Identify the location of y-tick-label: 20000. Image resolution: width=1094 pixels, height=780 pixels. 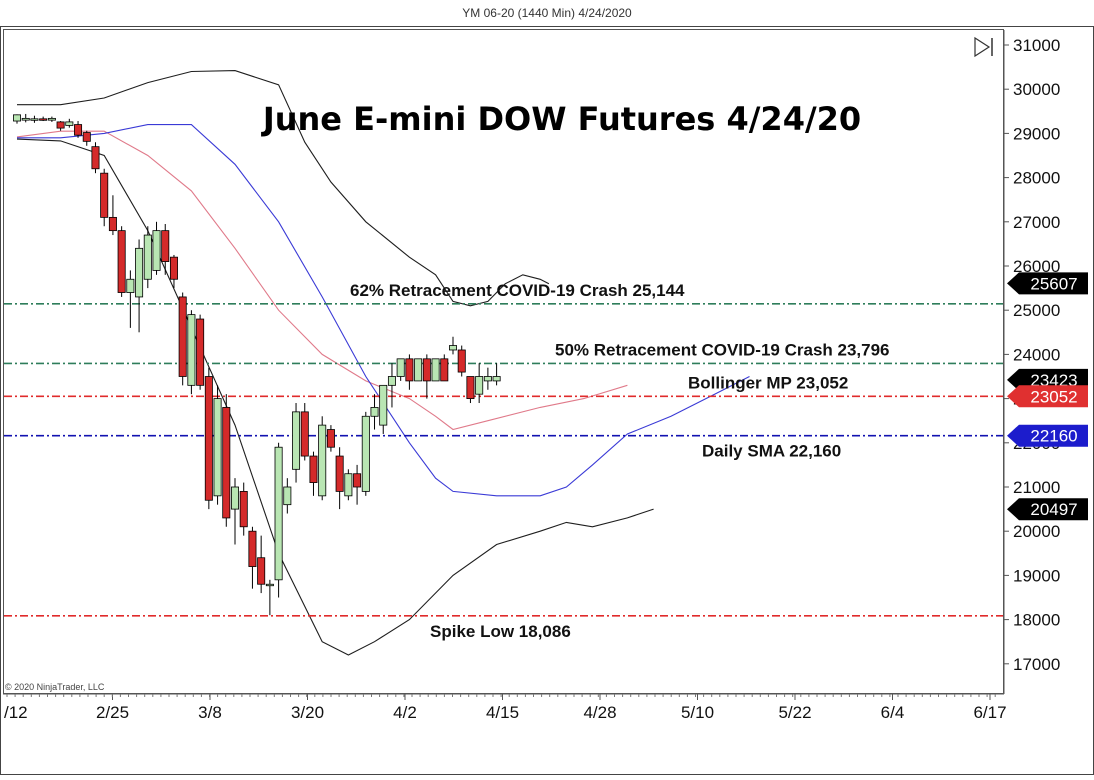
(1036, 531).